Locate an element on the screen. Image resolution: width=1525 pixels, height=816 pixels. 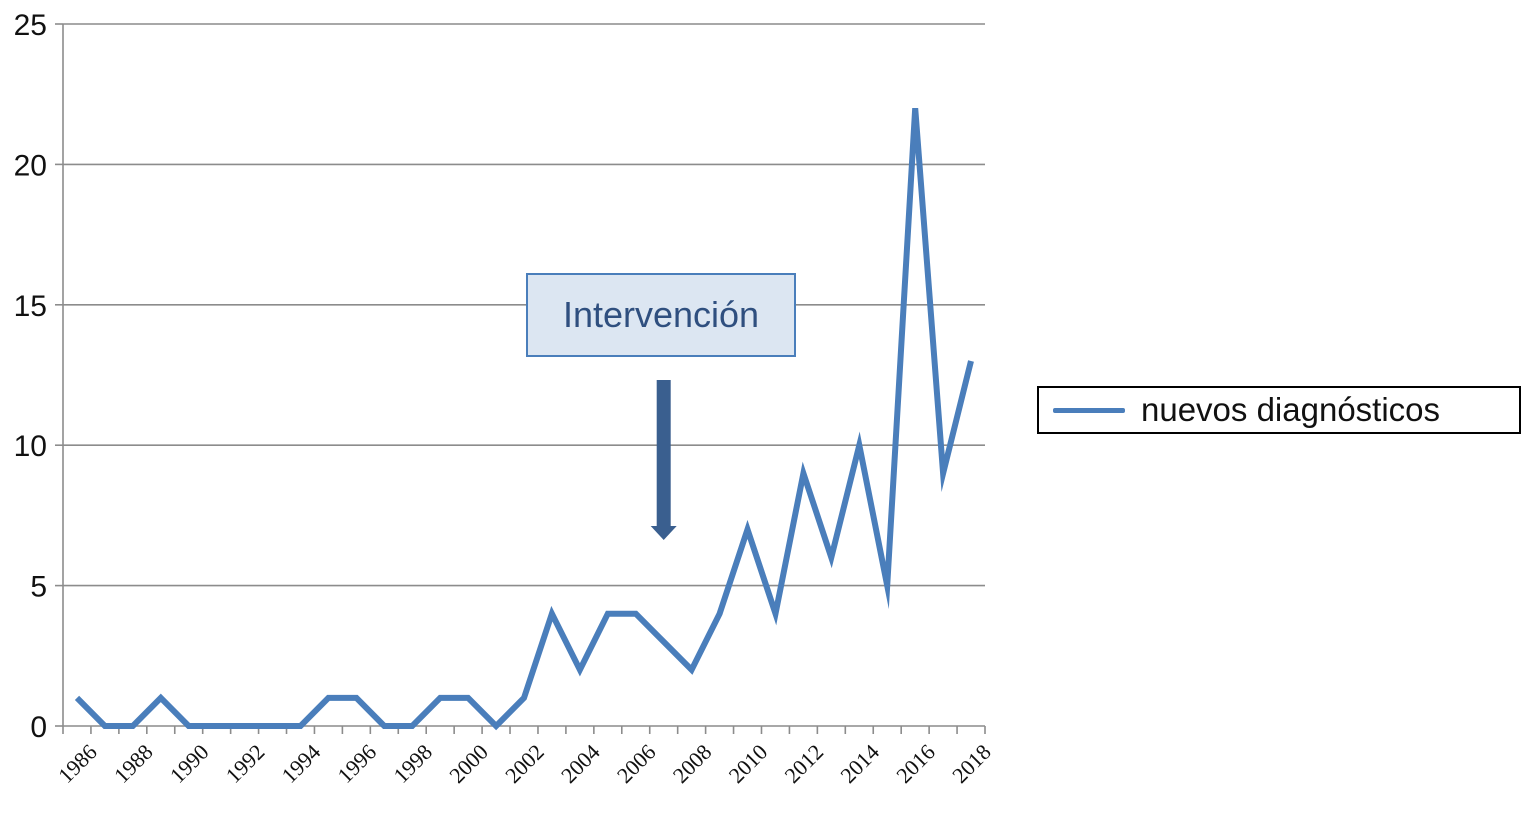
annotation-arrow is located at coordinates (663, 460).